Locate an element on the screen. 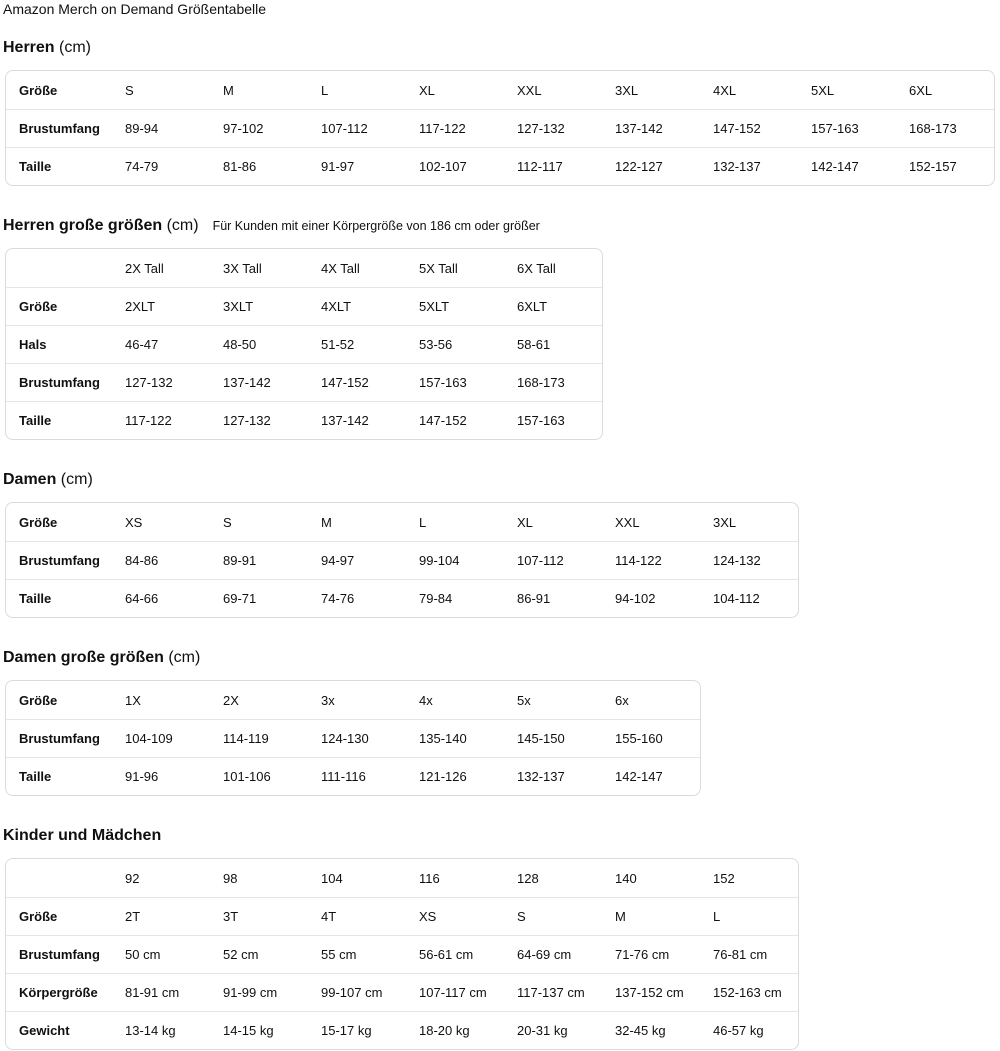 The height and width of the screenshot is (1051, 1000). value-cell: 107-112 is located at coordinates (357, 128).